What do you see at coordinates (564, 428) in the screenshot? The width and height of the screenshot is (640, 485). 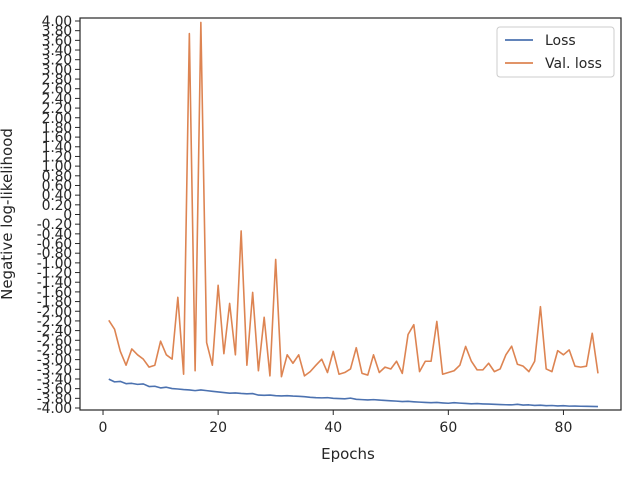 I see `x-tick-label: 80` at bounding box center [564, 428].